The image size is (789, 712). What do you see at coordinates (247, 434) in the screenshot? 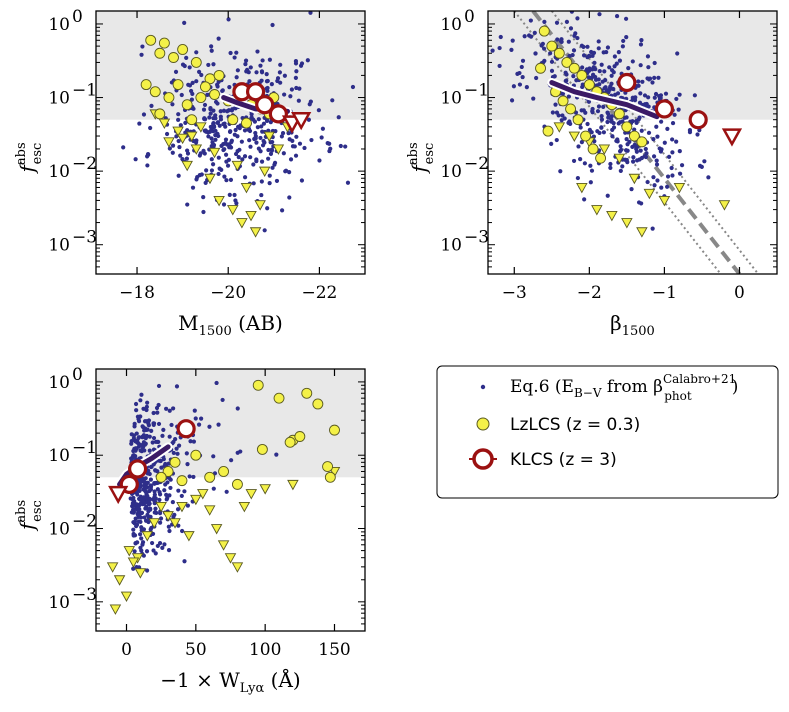
I see `lzlcs-circles` at bounding box center [247, 434].